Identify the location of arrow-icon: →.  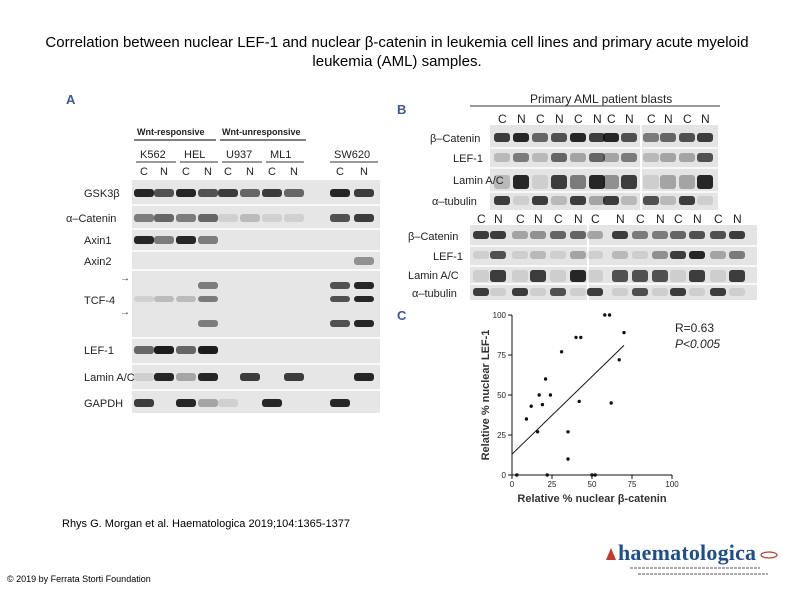
(125, 312).